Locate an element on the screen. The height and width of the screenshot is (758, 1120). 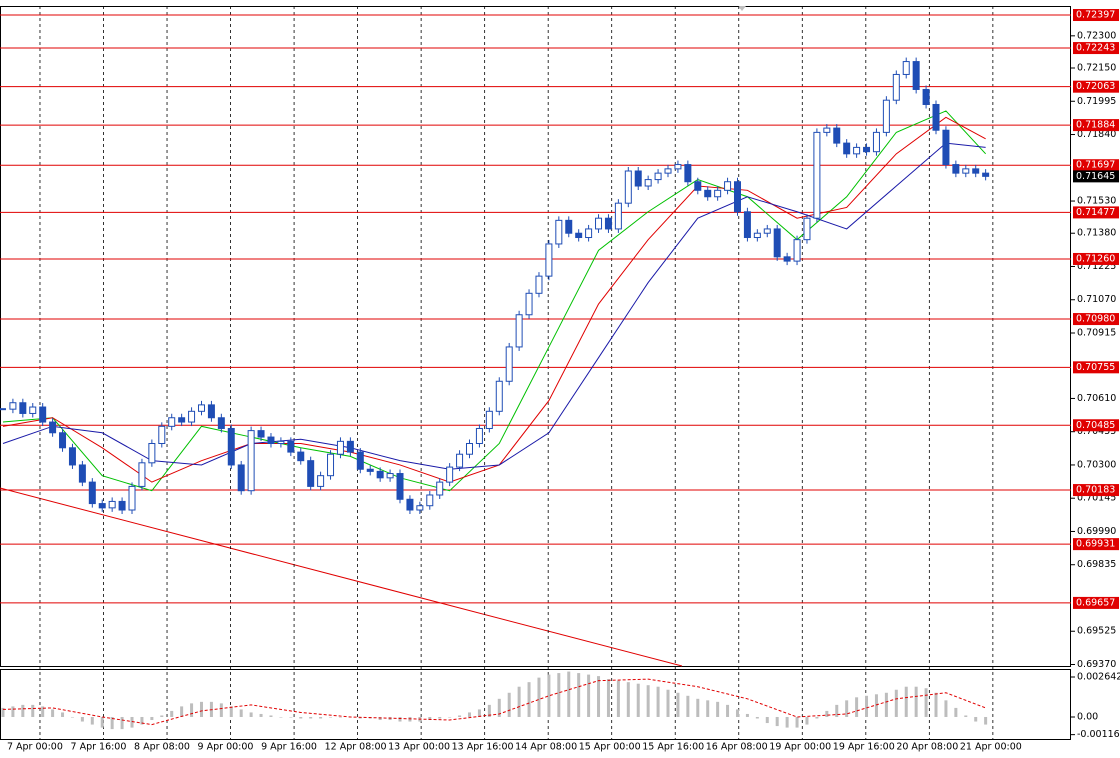
y-tick-label: 0.69370 is located at coordinates (1096, 664).